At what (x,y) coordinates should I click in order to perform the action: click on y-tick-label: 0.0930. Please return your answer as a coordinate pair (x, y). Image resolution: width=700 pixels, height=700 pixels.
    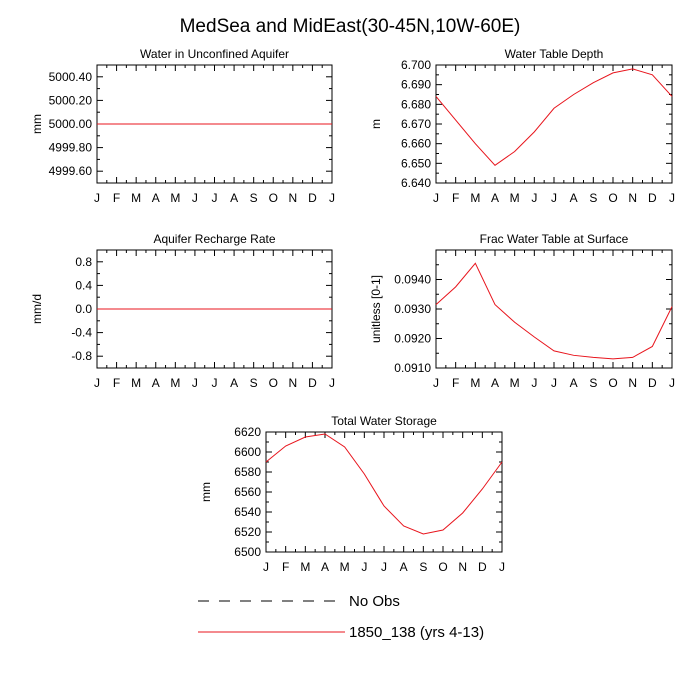
    Looking at the image, I should click on (412, 309).